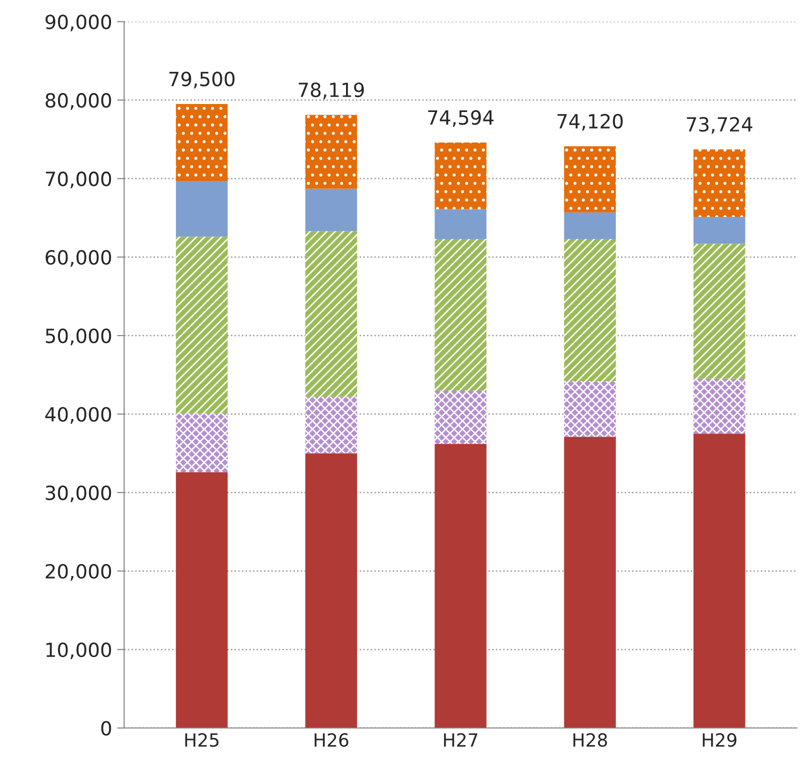 Image resolution: width=801 pixels, height=772 pixels. What do you see at coordinates (79, 23) in the screenshot?
I see `y-tick-label: 90,000` at bounding box center [79, 23].